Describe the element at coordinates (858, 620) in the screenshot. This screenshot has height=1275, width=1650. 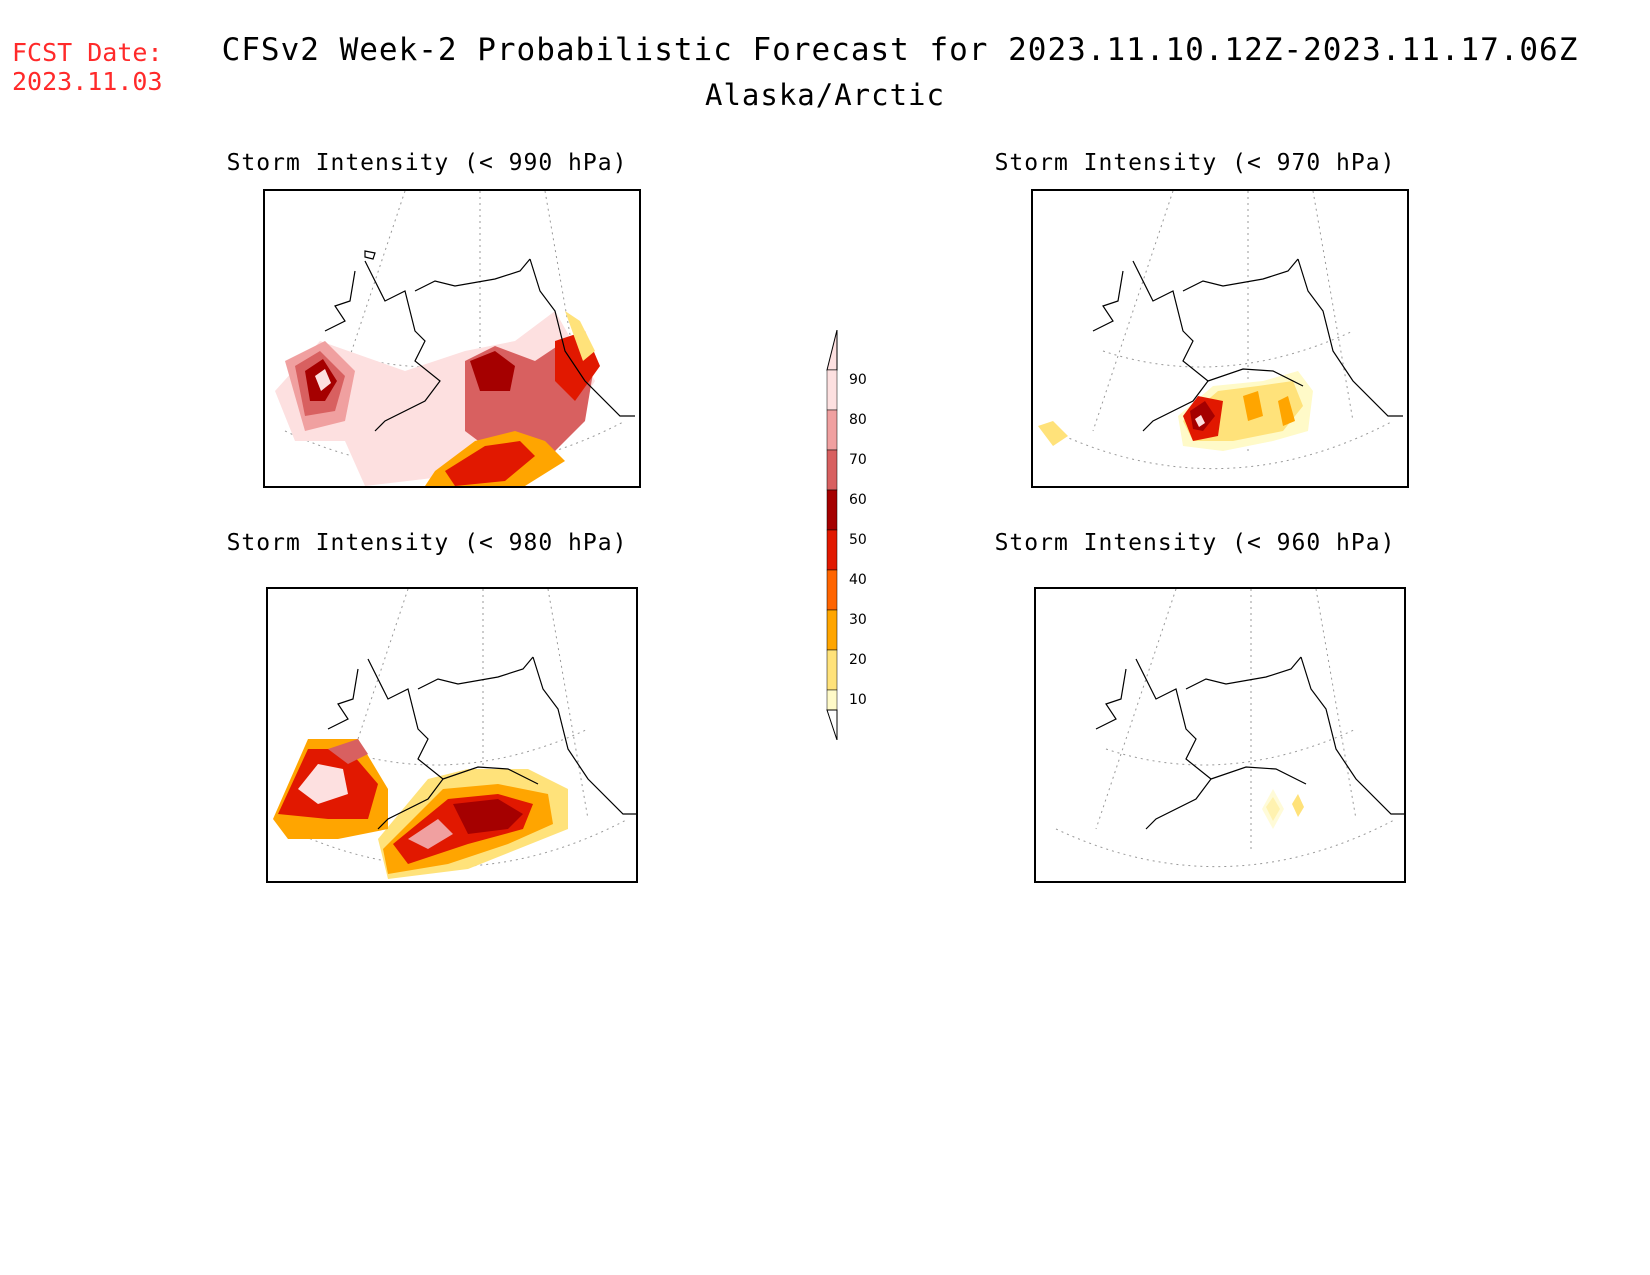
I see `legend-label-30: 30` at that location.